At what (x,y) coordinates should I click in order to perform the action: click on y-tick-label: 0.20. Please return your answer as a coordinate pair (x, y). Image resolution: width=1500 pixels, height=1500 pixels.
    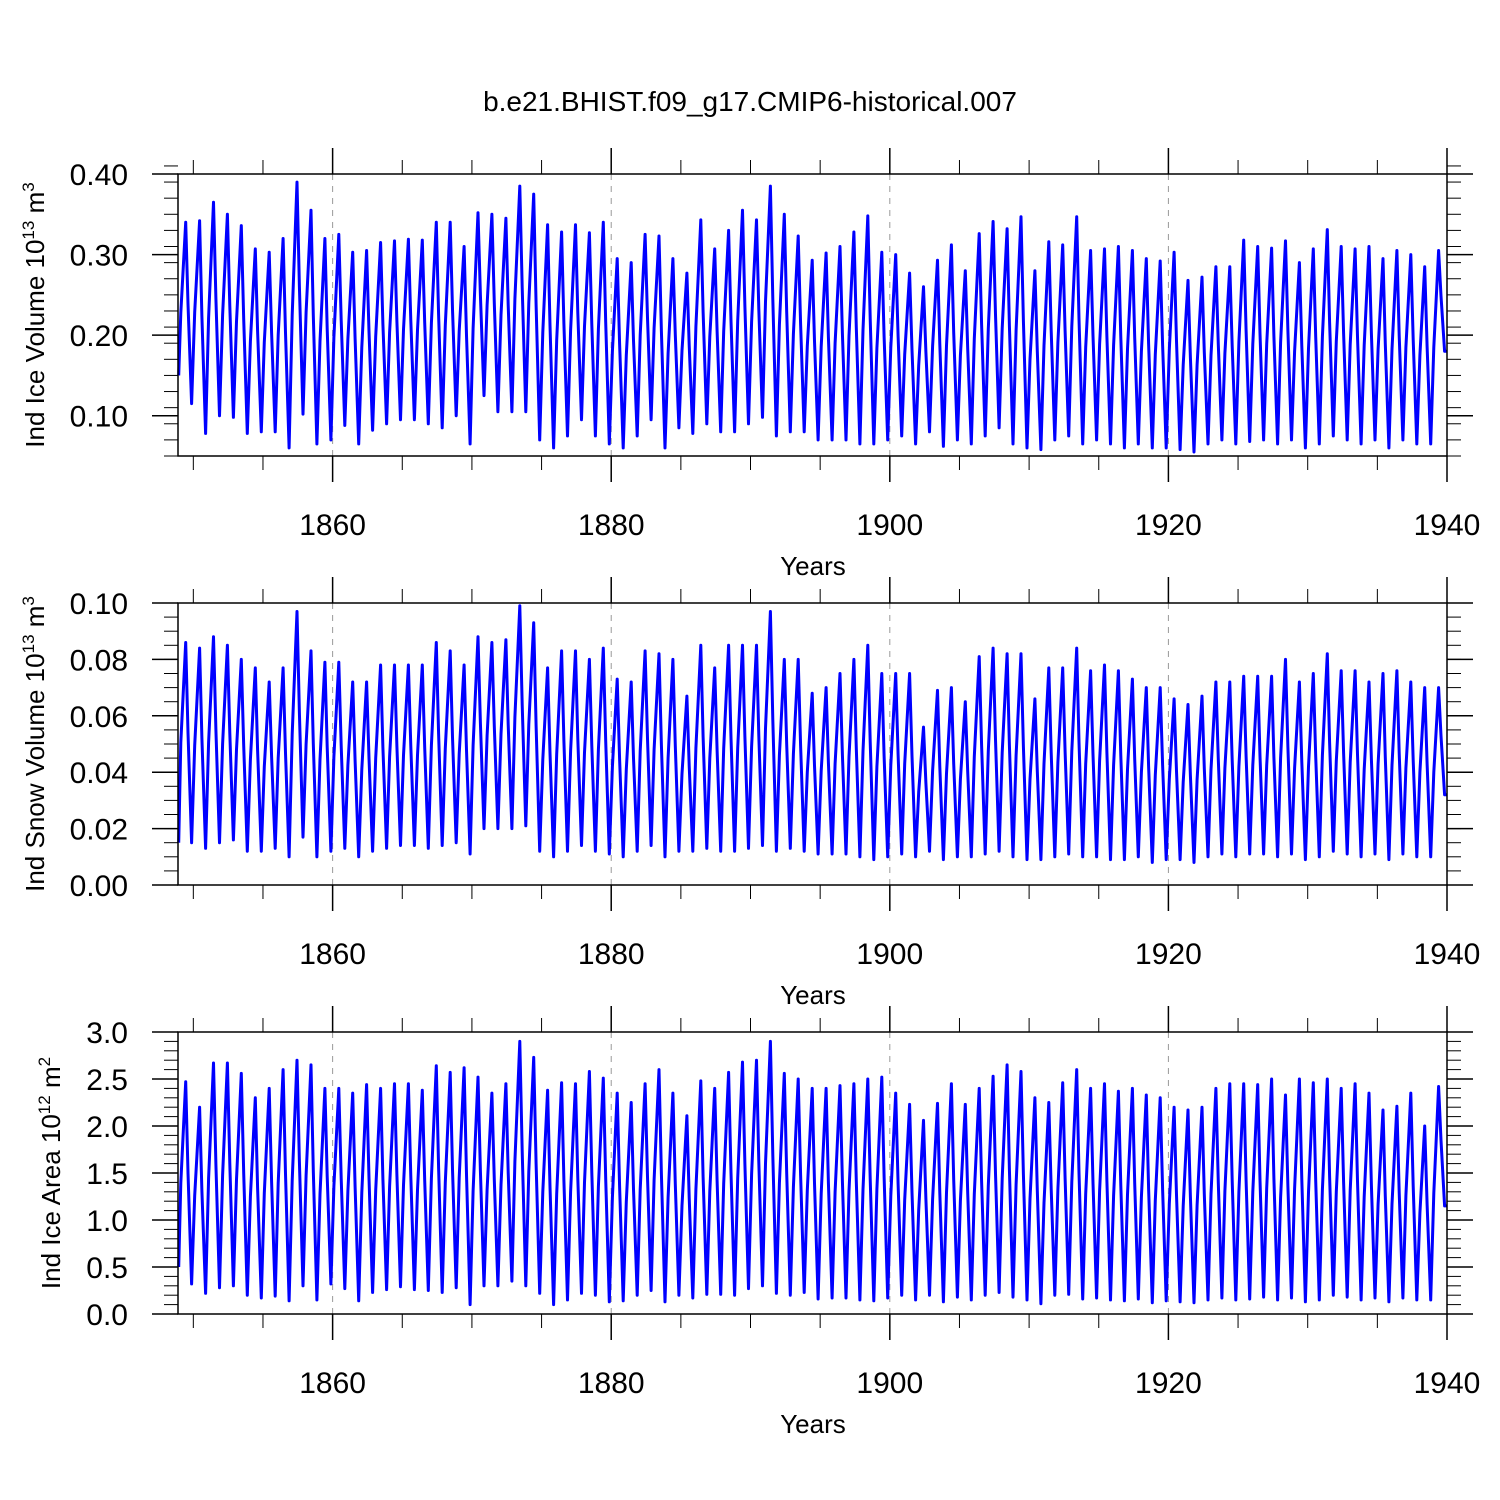
    Looking at the image, I should click on (99, 336).